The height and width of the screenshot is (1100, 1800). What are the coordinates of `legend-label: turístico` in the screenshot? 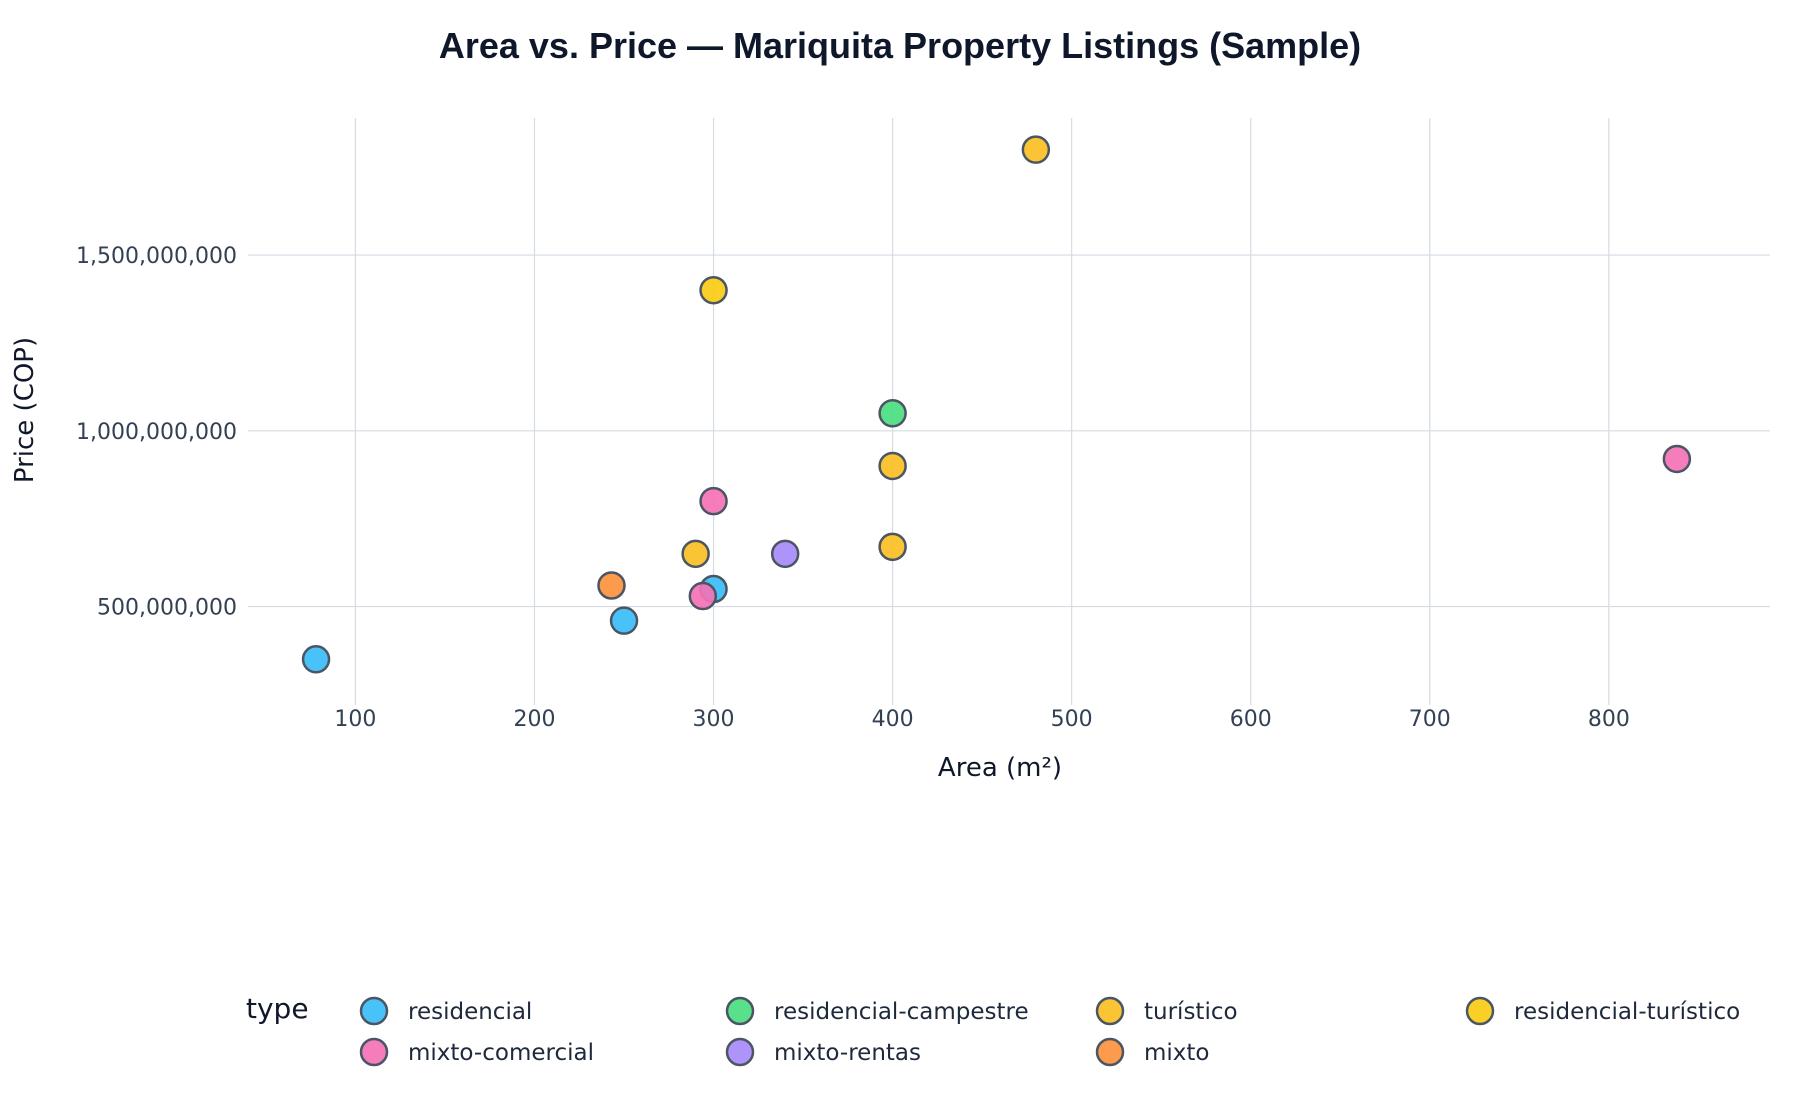 It's located at (1191, 1012).